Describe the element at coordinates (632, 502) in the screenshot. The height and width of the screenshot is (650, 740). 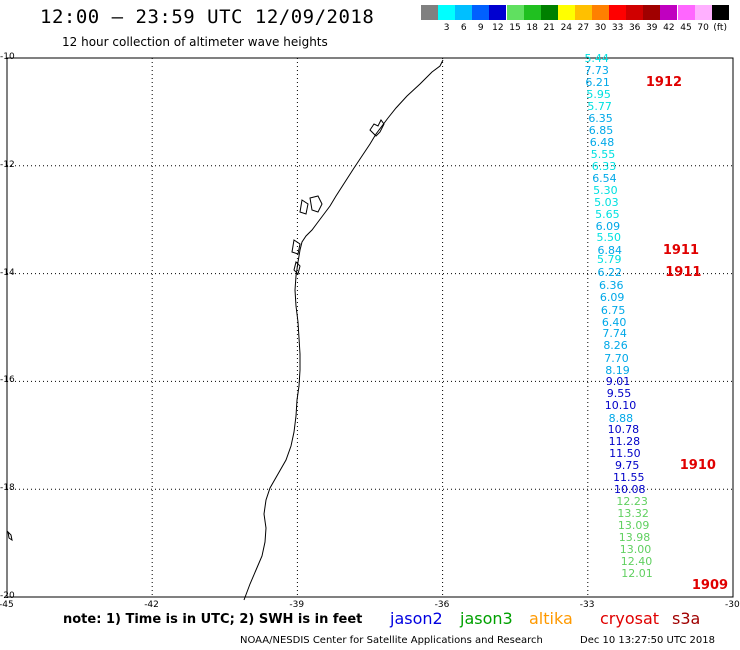
I see `wave-height-value: 12.23` at that location.